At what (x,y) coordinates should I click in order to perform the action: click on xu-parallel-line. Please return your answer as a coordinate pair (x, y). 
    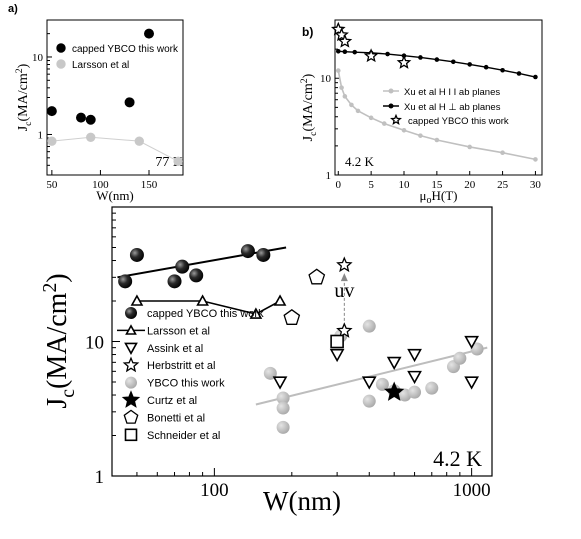
    Looking at the image, I should click on (436, 115).